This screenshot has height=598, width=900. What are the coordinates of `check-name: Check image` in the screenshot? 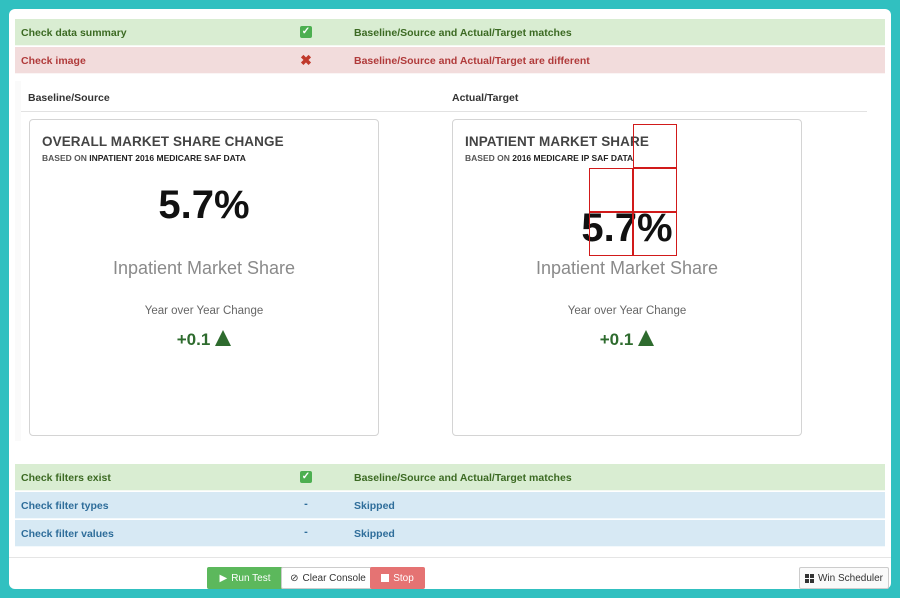 It's located at (53, 61).